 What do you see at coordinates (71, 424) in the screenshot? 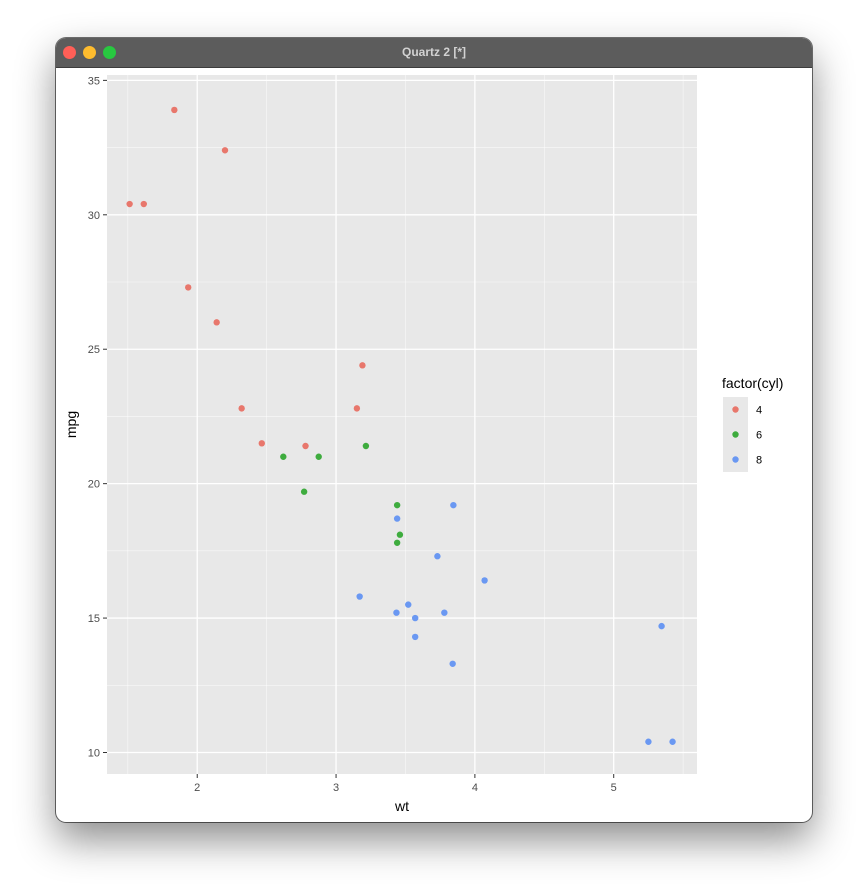
I see `y-axis-title: mpg` at bounding box center [71, 424].